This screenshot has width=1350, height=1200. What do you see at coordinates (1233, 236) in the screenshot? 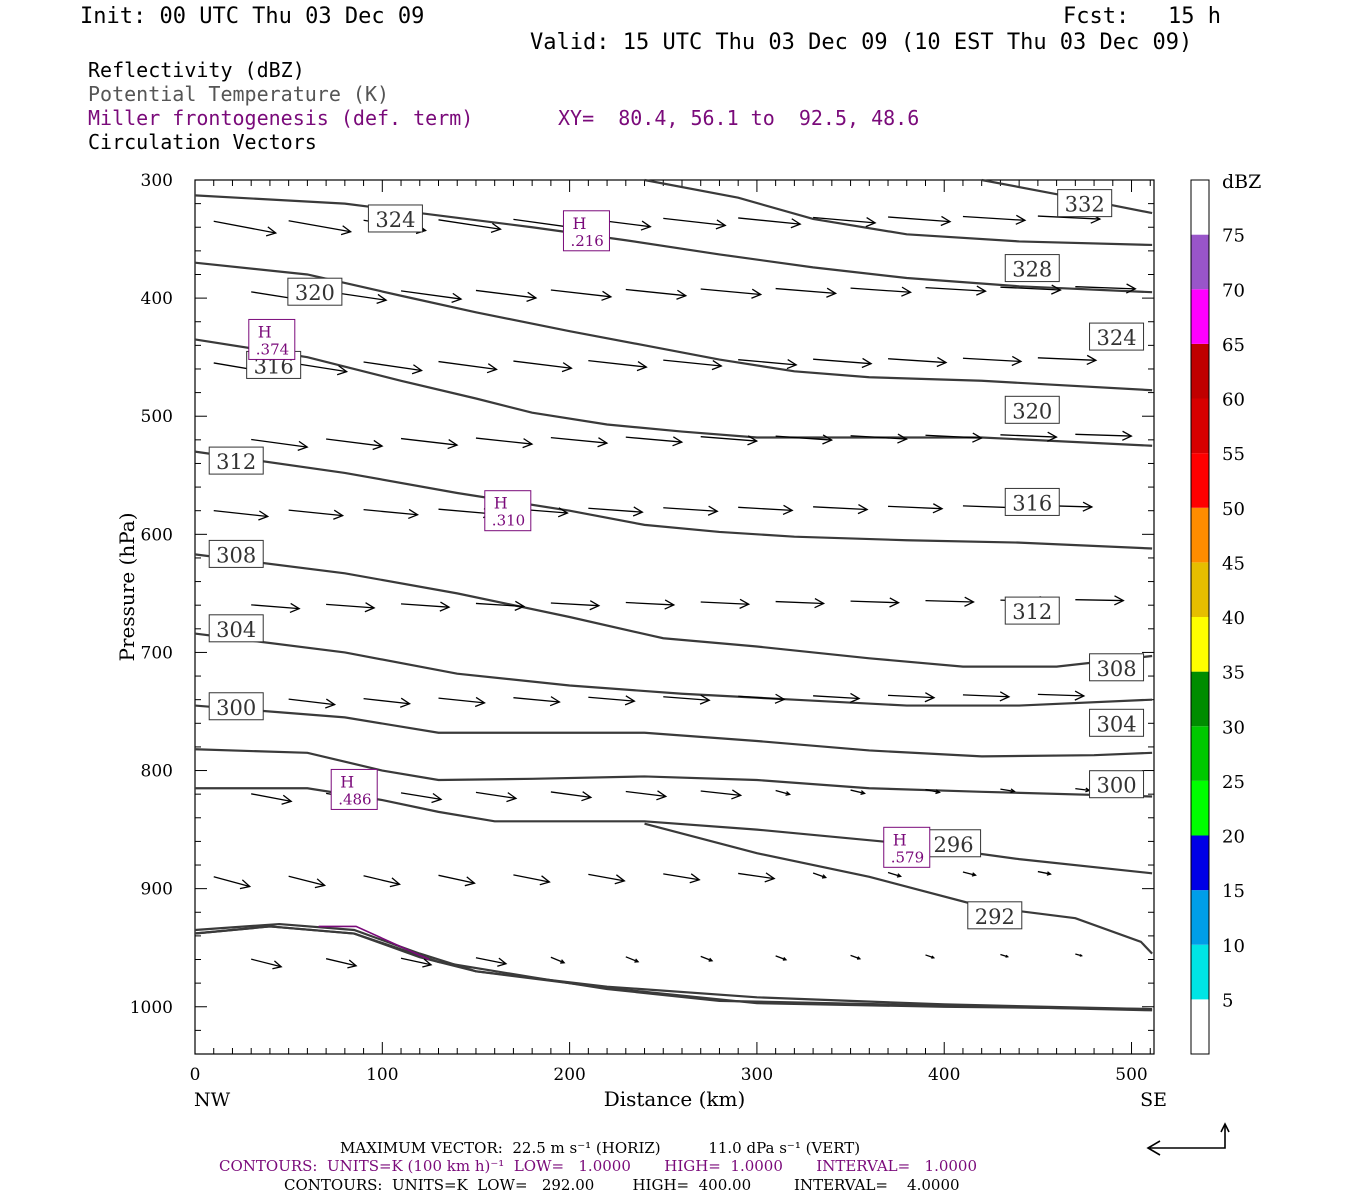
I see `colorbar-label: 75` at bounding box center [1233, 236].